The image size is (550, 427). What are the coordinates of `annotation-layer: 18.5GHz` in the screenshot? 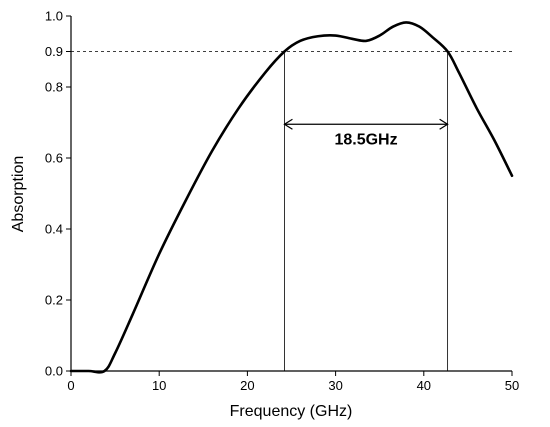 It's located at (366, 133).